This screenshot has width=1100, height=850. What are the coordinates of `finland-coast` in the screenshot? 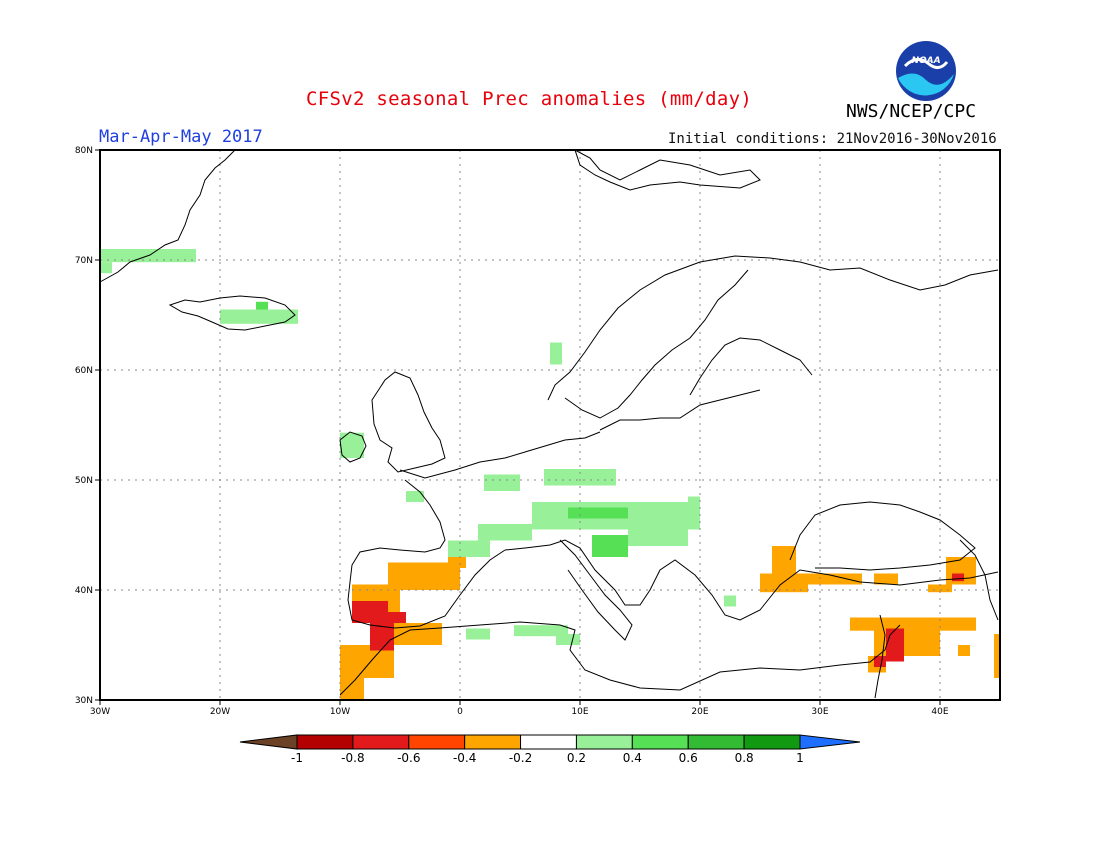 It's located at (751, 366).